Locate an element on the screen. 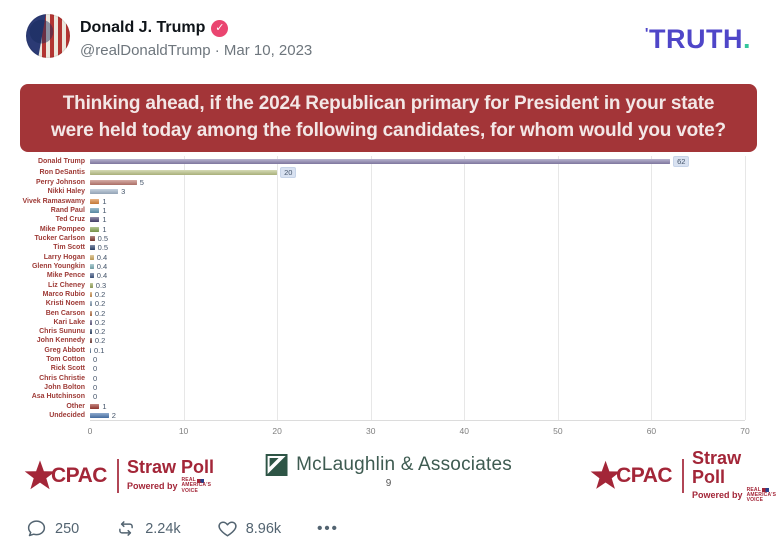 Image resolution: width=777 pixels, height=559 pixels. chart-row: Kristi Noem 0.2 is located at coordinates (388, 303).